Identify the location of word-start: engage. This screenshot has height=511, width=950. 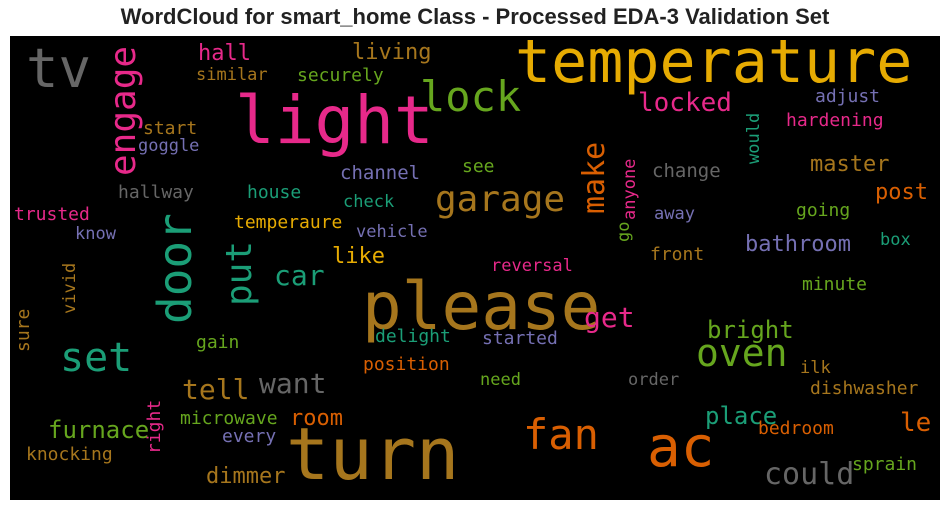
(124, 111).